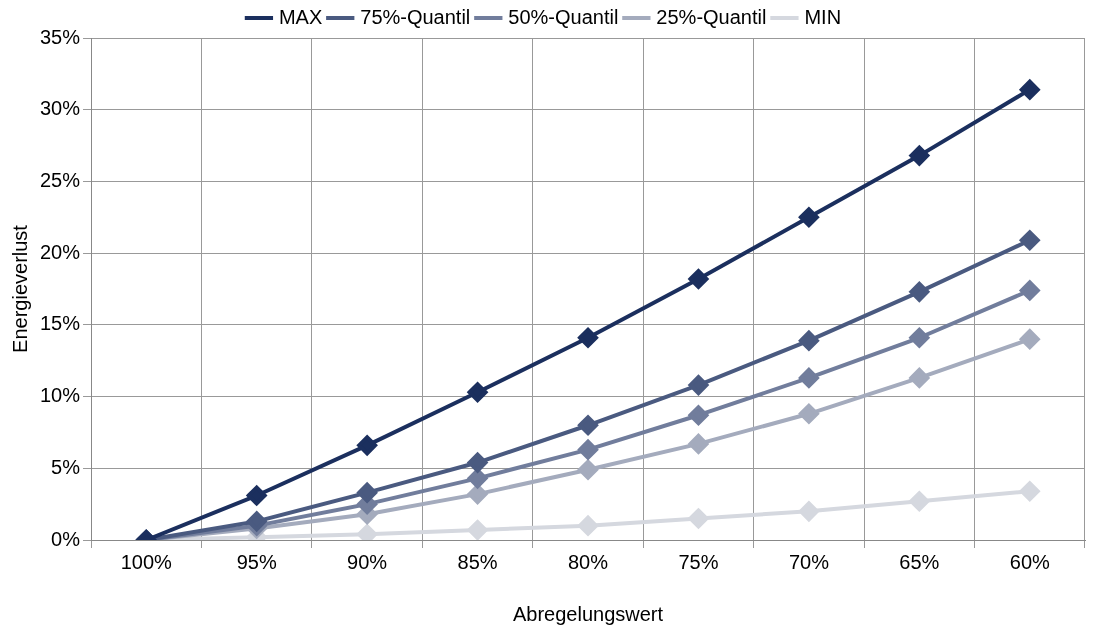 This screenshot has height=641, width=1105. Describe the element at coordinates (60, 251) in the screenshot. I see `y-tick-label: 20%` at that location.